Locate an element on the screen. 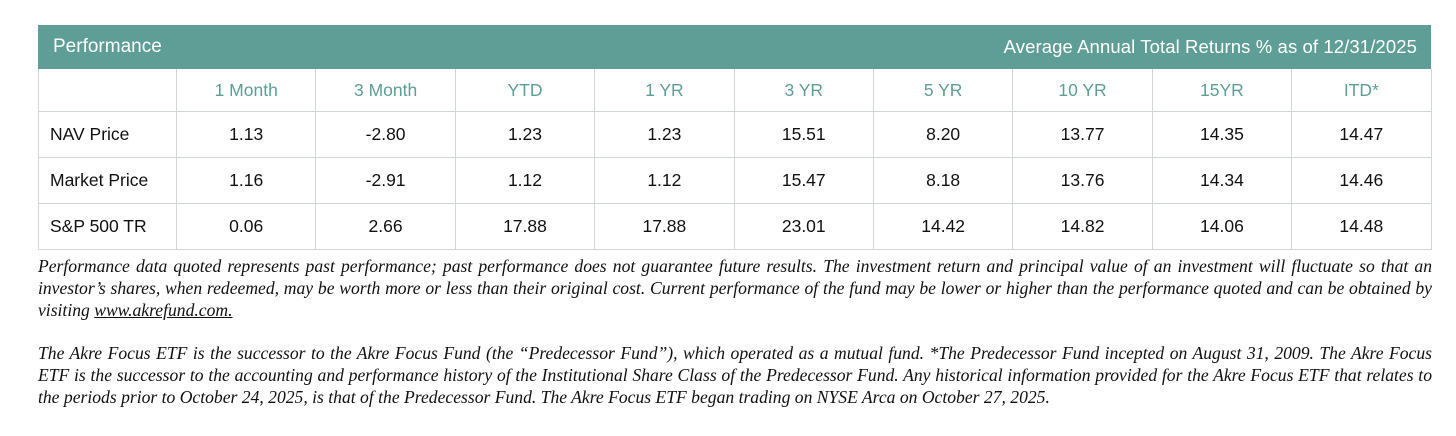 Image resolution: width=1456 pixels, height=436 pixels. column-header-15-yr: 15YR is located at coordinates (1221, 90).